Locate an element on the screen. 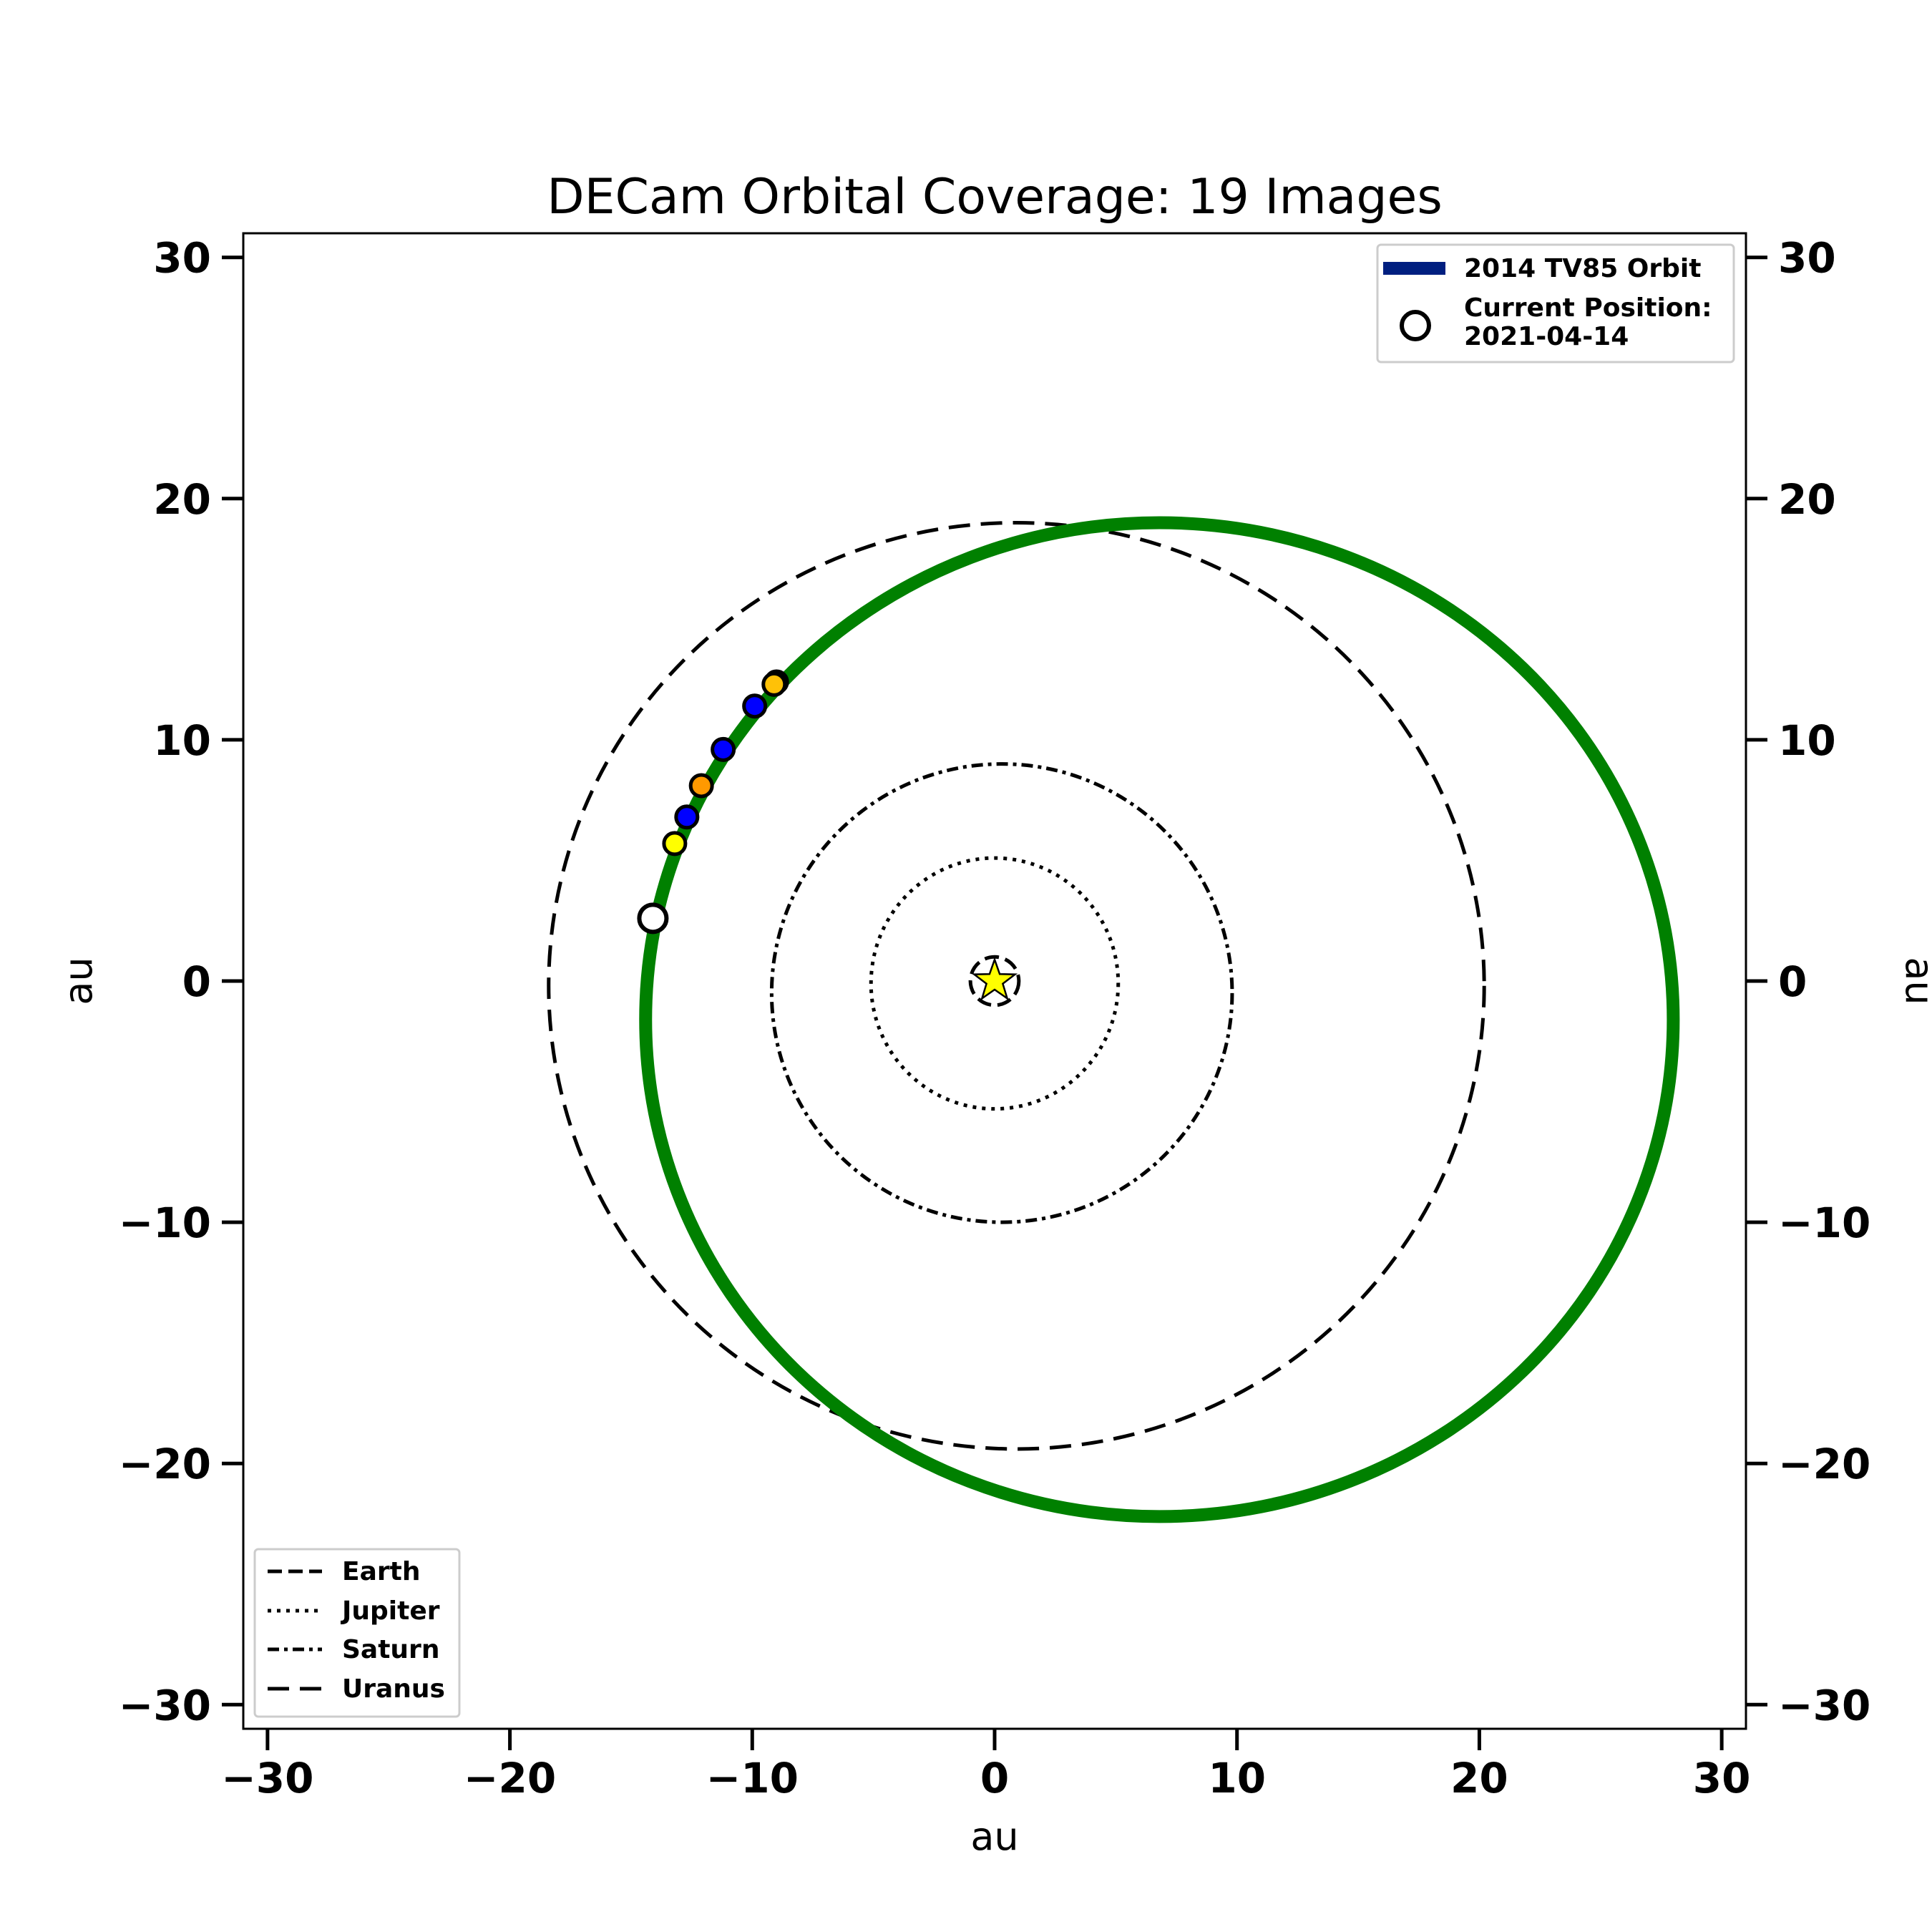 The width and height of the screenshot is (1932, 1932). chart-title: DECam Orbital Coverage: 19 Images is located at coordinates (995, 197).